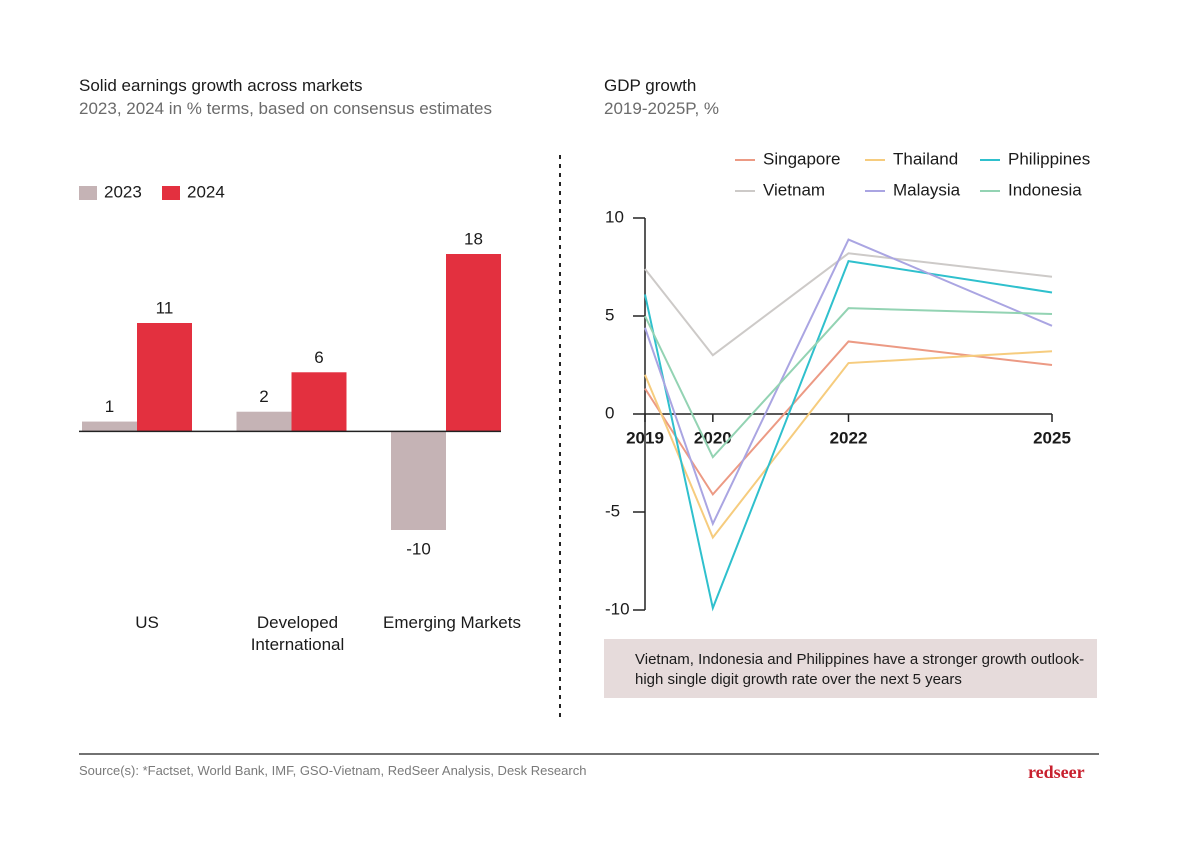 The image size is (1180, 863). What do you see at coordinates (206, 191) in the screenshot?
I see `legend-label: 2024` at bounding box center [206, 191].